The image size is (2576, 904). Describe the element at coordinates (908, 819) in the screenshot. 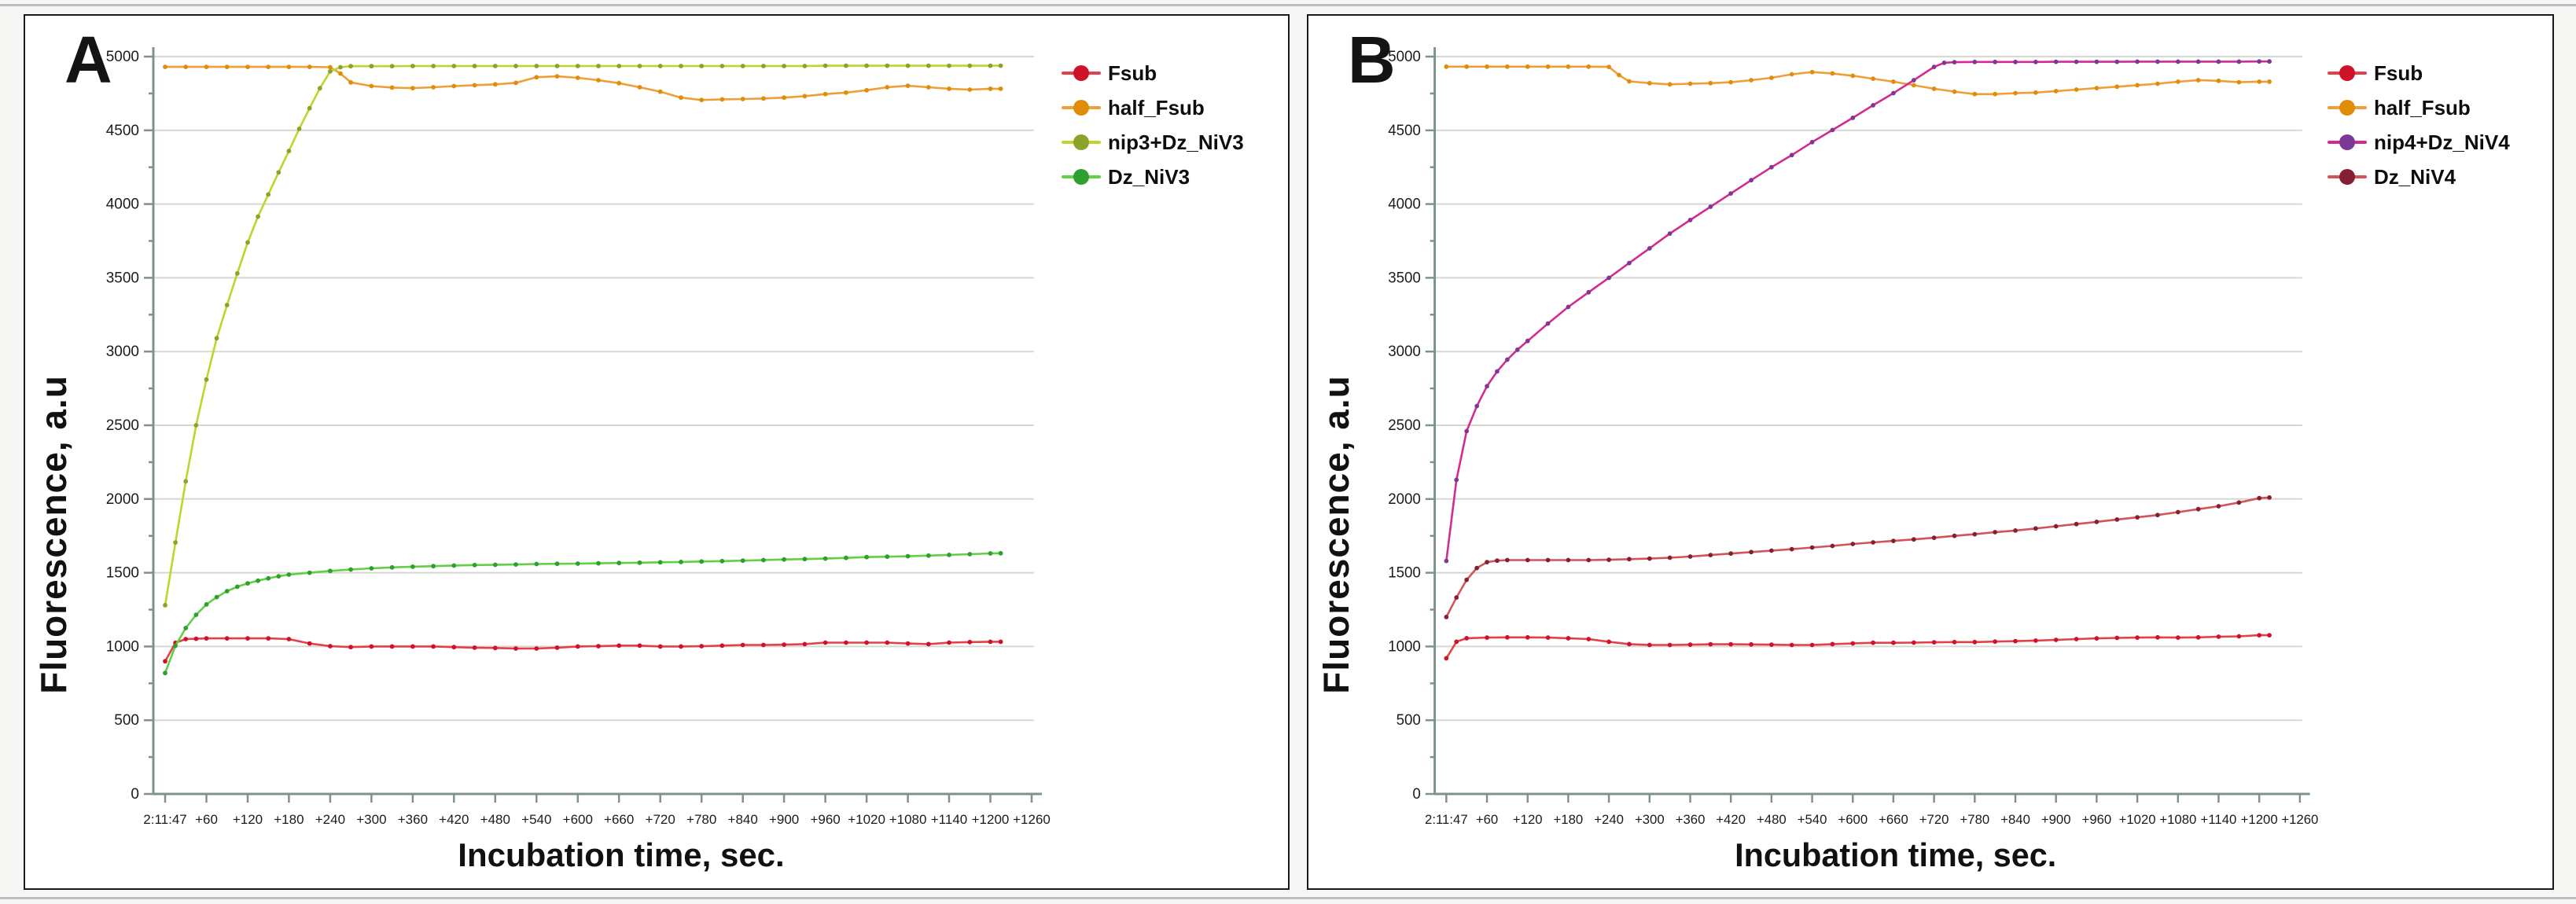

I see `x-tick-label: +1080` at that location.